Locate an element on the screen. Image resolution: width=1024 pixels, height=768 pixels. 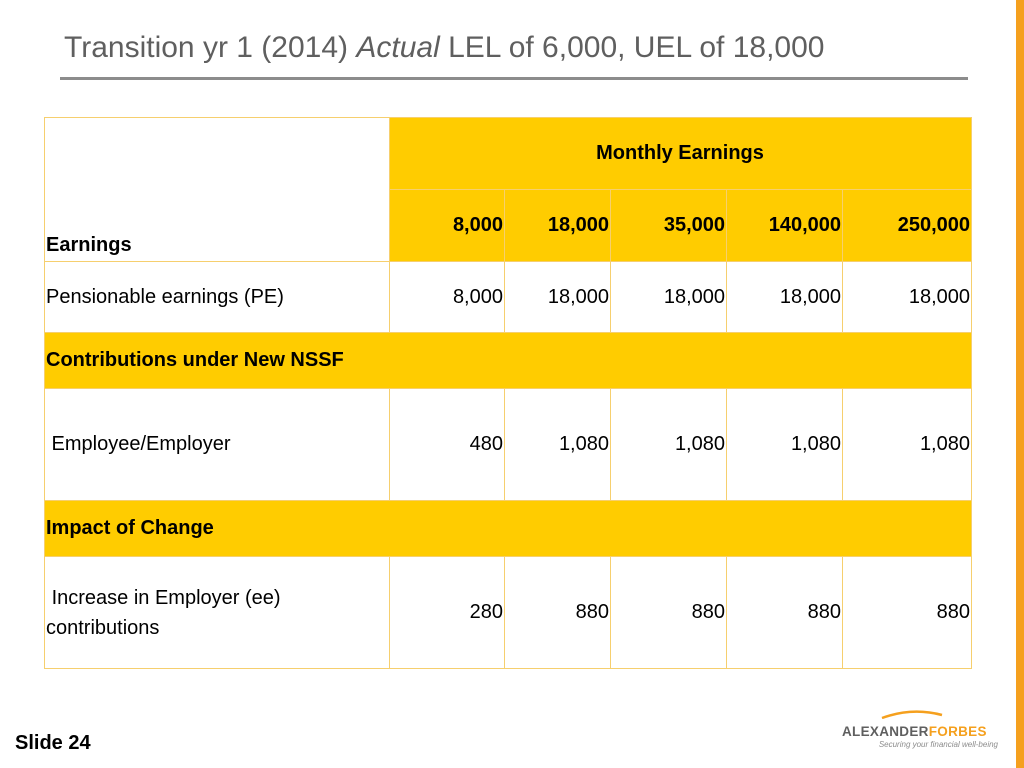
row-label: Pensionable earnings (PE) is located at coordinates (217, 297).